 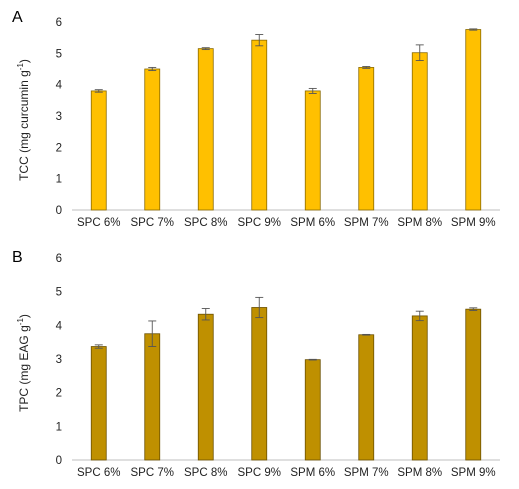 I want to click on y-axis-label: TPC (mg EAG g-1), so click(x=23, y=363).